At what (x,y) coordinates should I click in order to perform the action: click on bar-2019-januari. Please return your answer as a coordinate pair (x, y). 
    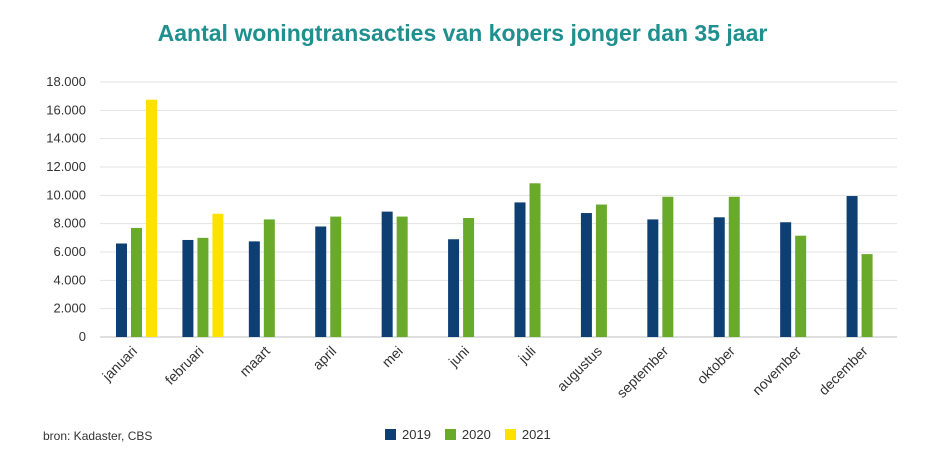
    Looking at the image, I should click on (121, 290).